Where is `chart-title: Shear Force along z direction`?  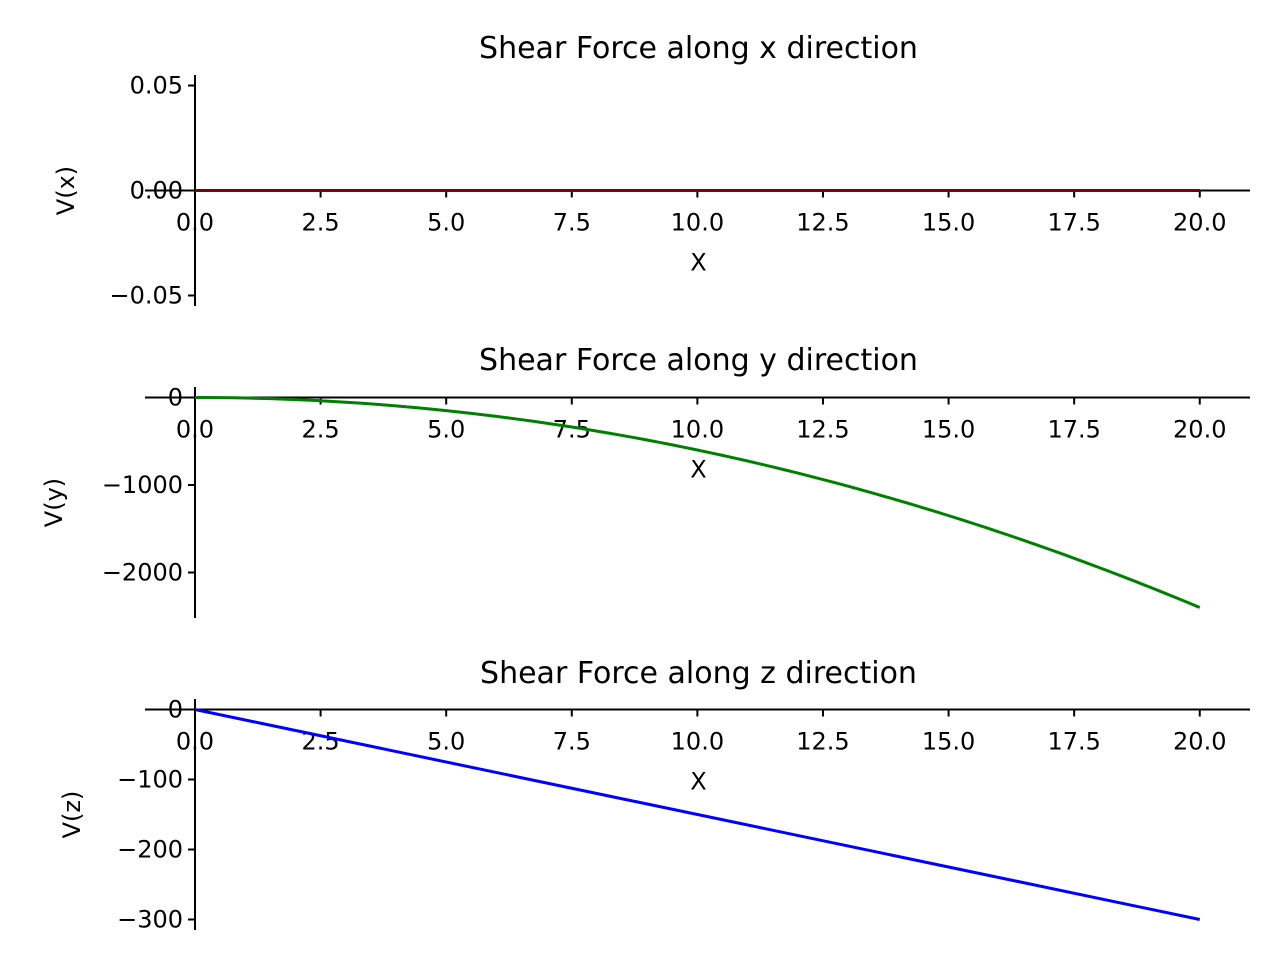
chart-title: Shear Force along z direction is located at coordinates (698, 673).